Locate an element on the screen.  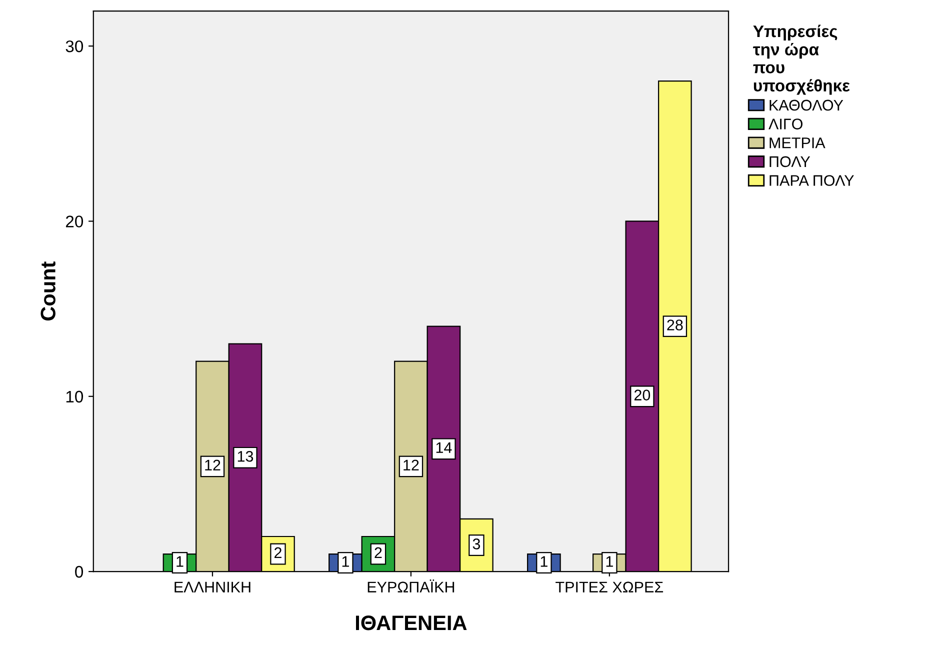
x-tick-label: ΤΡΙΤΕΣ ΧΩΡΕΣ is located at coordinates (610, 587).